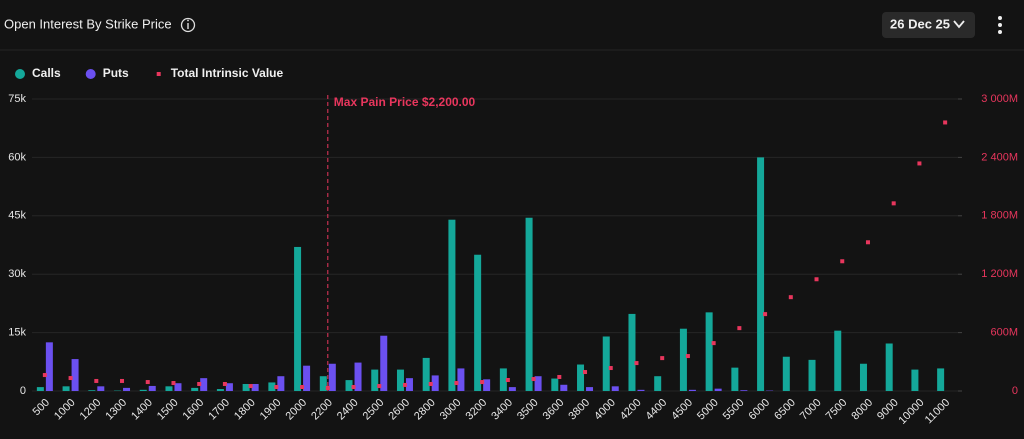  Describe the element at coordinates (116, 73) in the screenshot. I see `legend-label: Puts` at that location.